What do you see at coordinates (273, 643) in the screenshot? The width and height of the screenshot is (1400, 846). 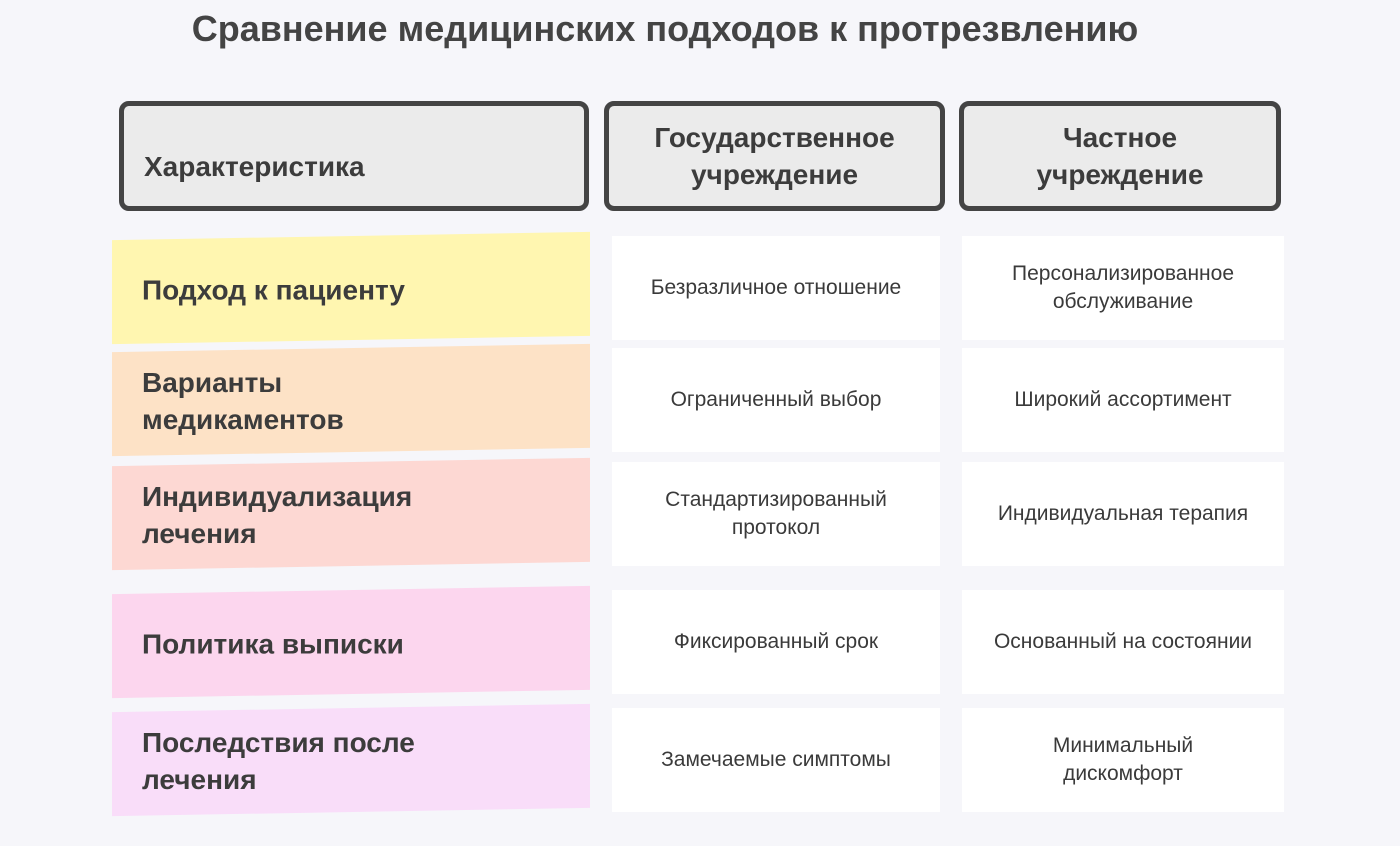 I see `row-label-text: Политика выписки` at bounding box center [273, 643].